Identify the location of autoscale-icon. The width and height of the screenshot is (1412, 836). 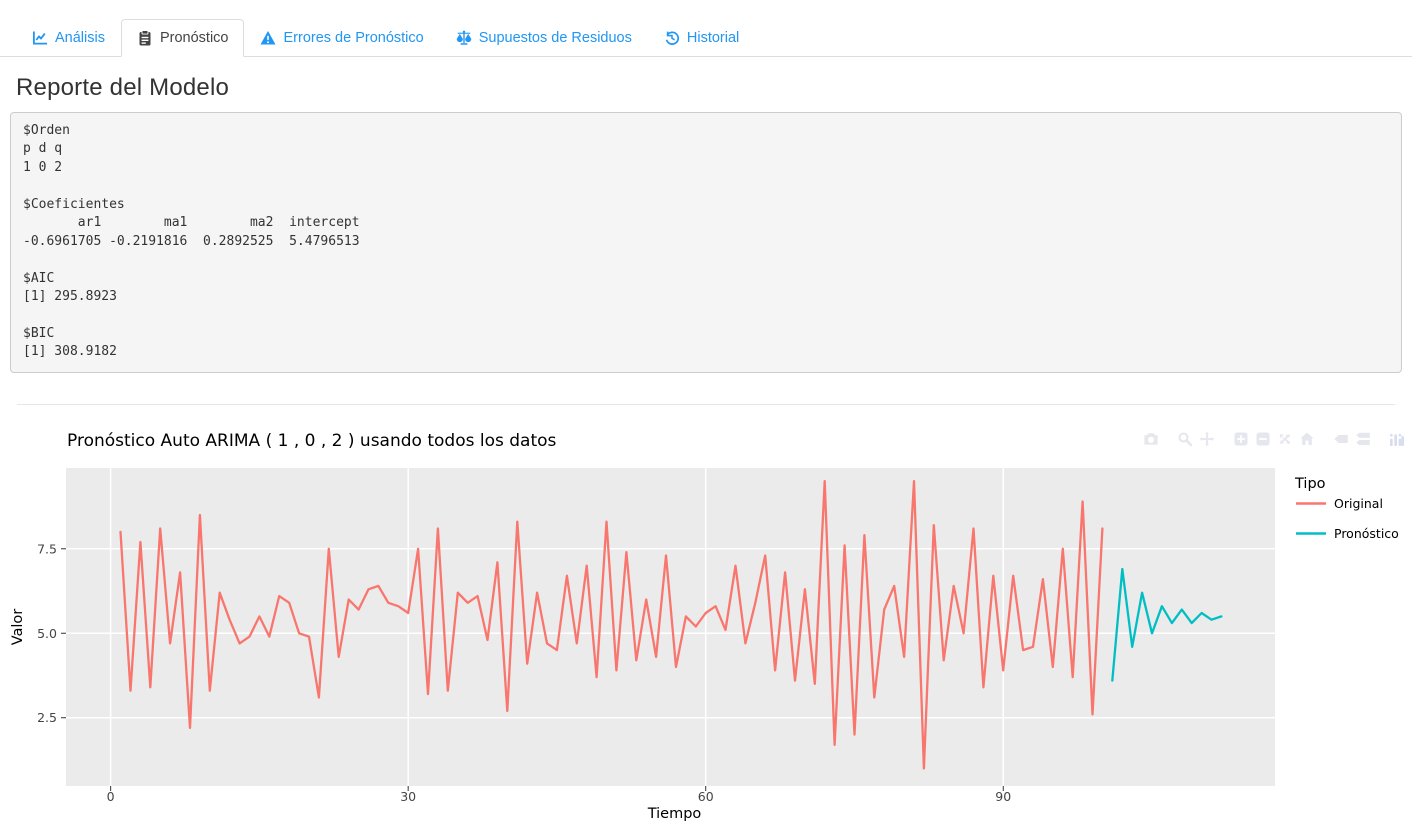
(1284, 439).